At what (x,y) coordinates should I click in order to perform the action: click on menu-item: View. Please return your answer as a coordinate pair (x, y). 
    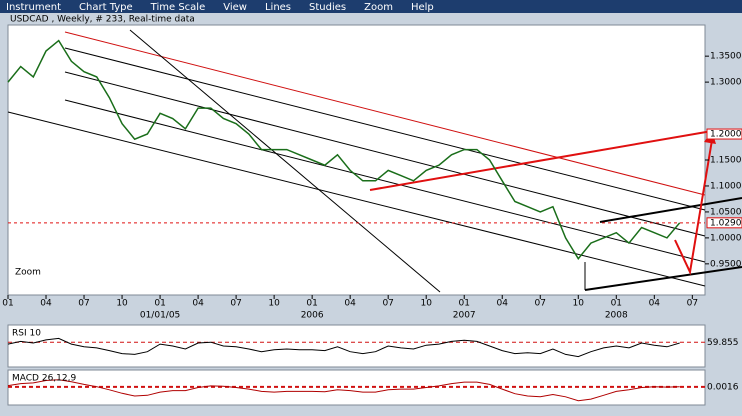
    Looking at the image, I should click on (235, 7).